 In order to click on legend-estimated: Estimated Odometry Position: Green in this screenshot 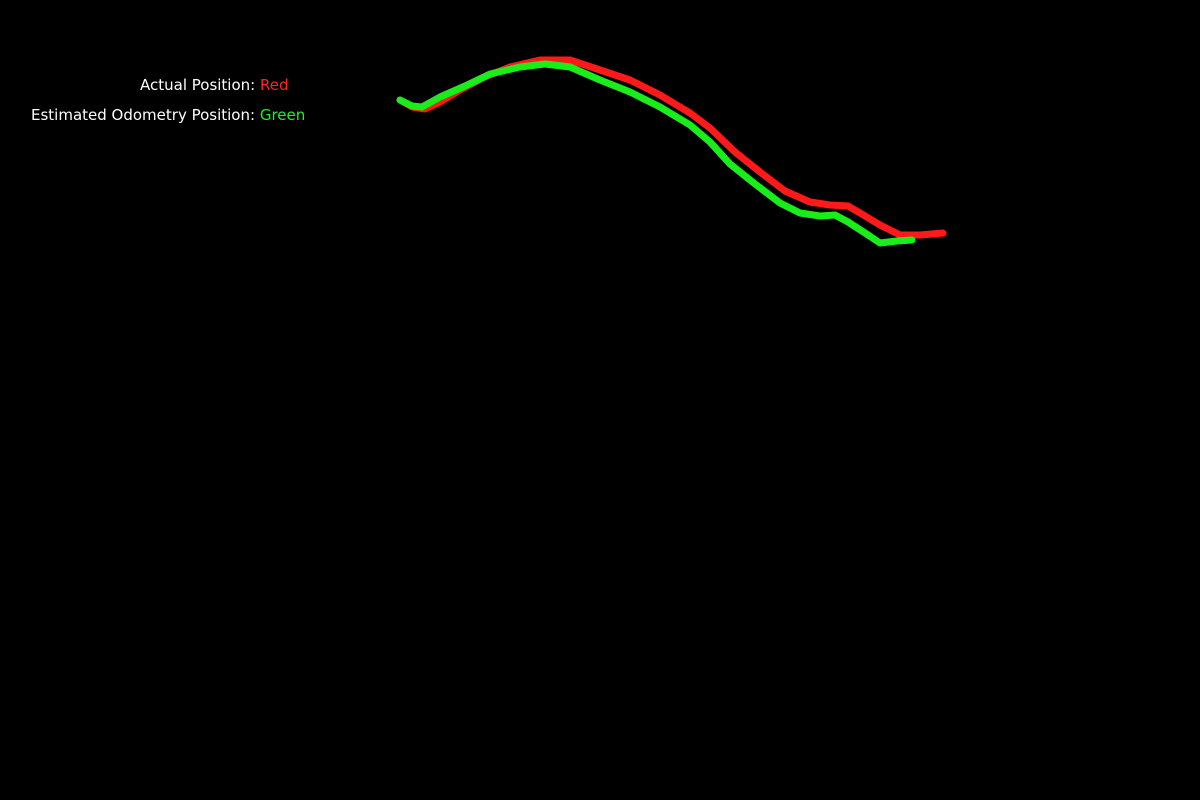, I will do `click(168, 115)`.